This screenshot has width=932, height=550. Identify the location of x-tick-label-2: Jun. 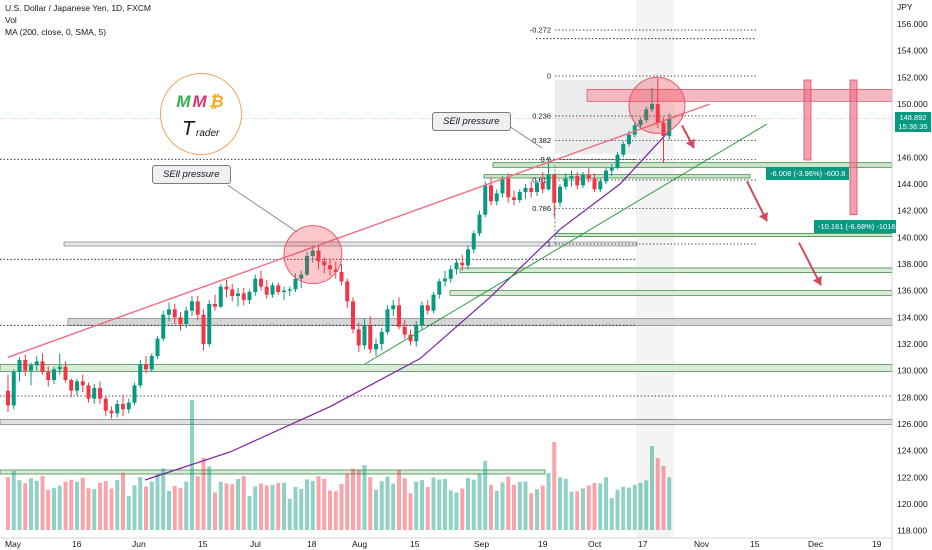
(139, 544).